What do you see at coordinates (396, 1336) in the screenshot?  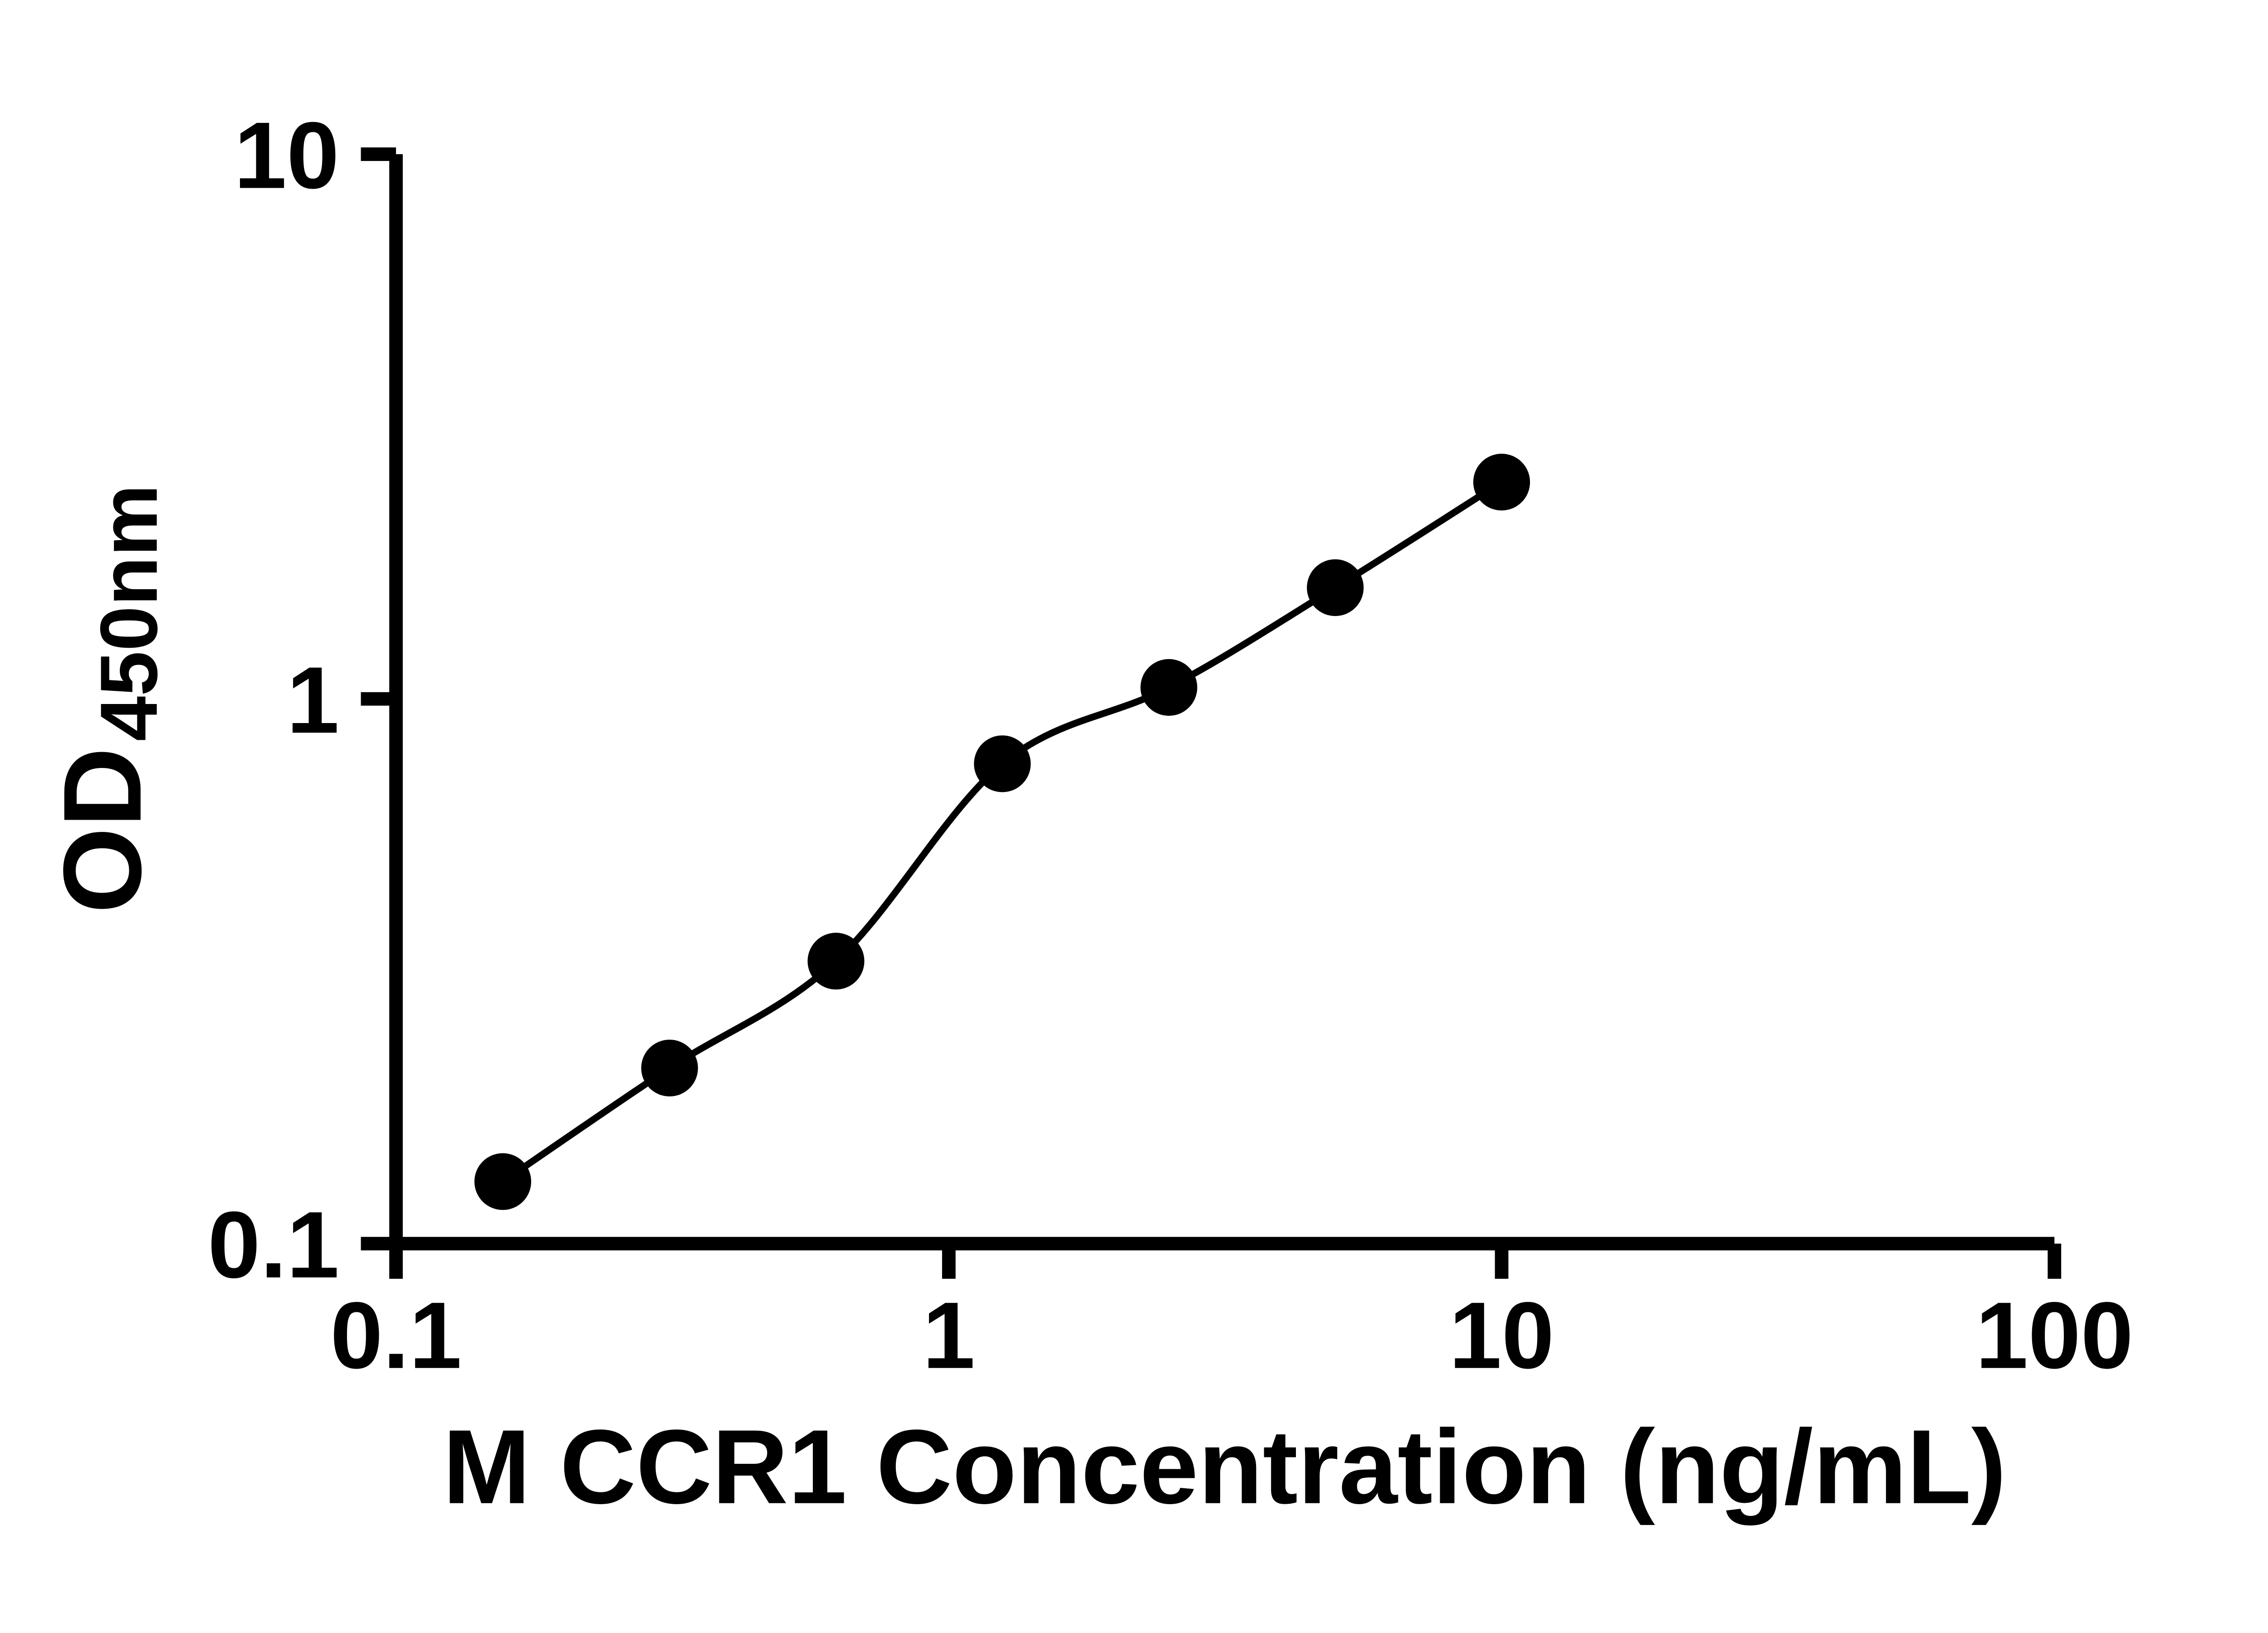 I see `x-tick-label: 0.1` at bounding box center [396, 1336].